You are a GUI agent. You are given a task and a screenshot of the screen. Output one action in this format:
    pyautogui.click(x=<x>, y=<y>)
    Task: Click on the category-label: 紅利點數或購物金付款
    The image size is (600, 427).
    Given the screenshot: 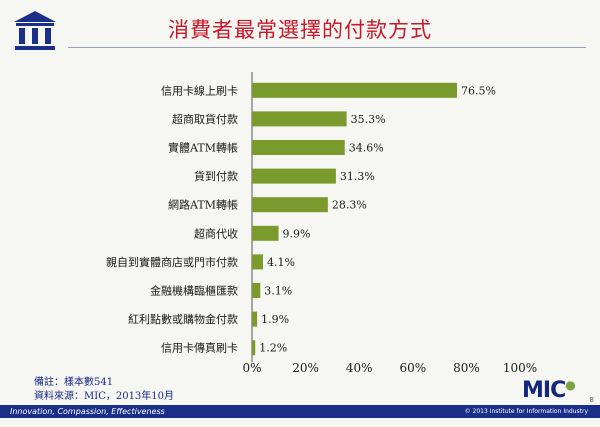 What is the action you would take?
    pyautogui.click(x=183, y=319)
    